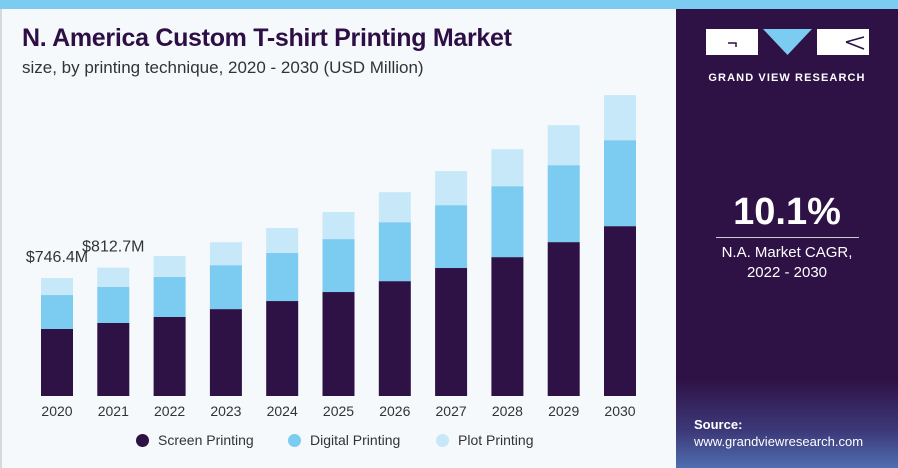 The image size is (898, 468). Describe the element at coordinates (113, 359) in the screenshot. I see `bar-screen-printing-2021` at that location.